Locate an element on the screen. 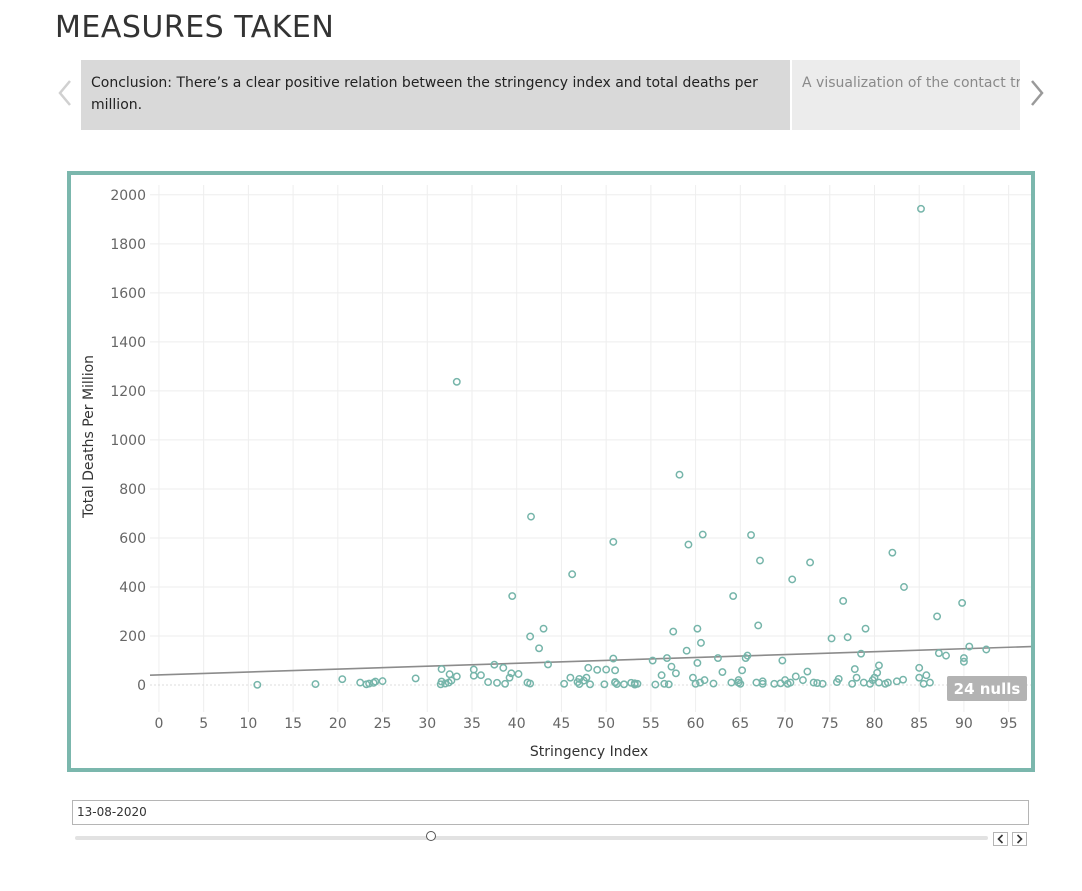 This screenshot has width=1082, height=891. story-point-next: A visualization of the contact tr is located at coordinates (906, 95).